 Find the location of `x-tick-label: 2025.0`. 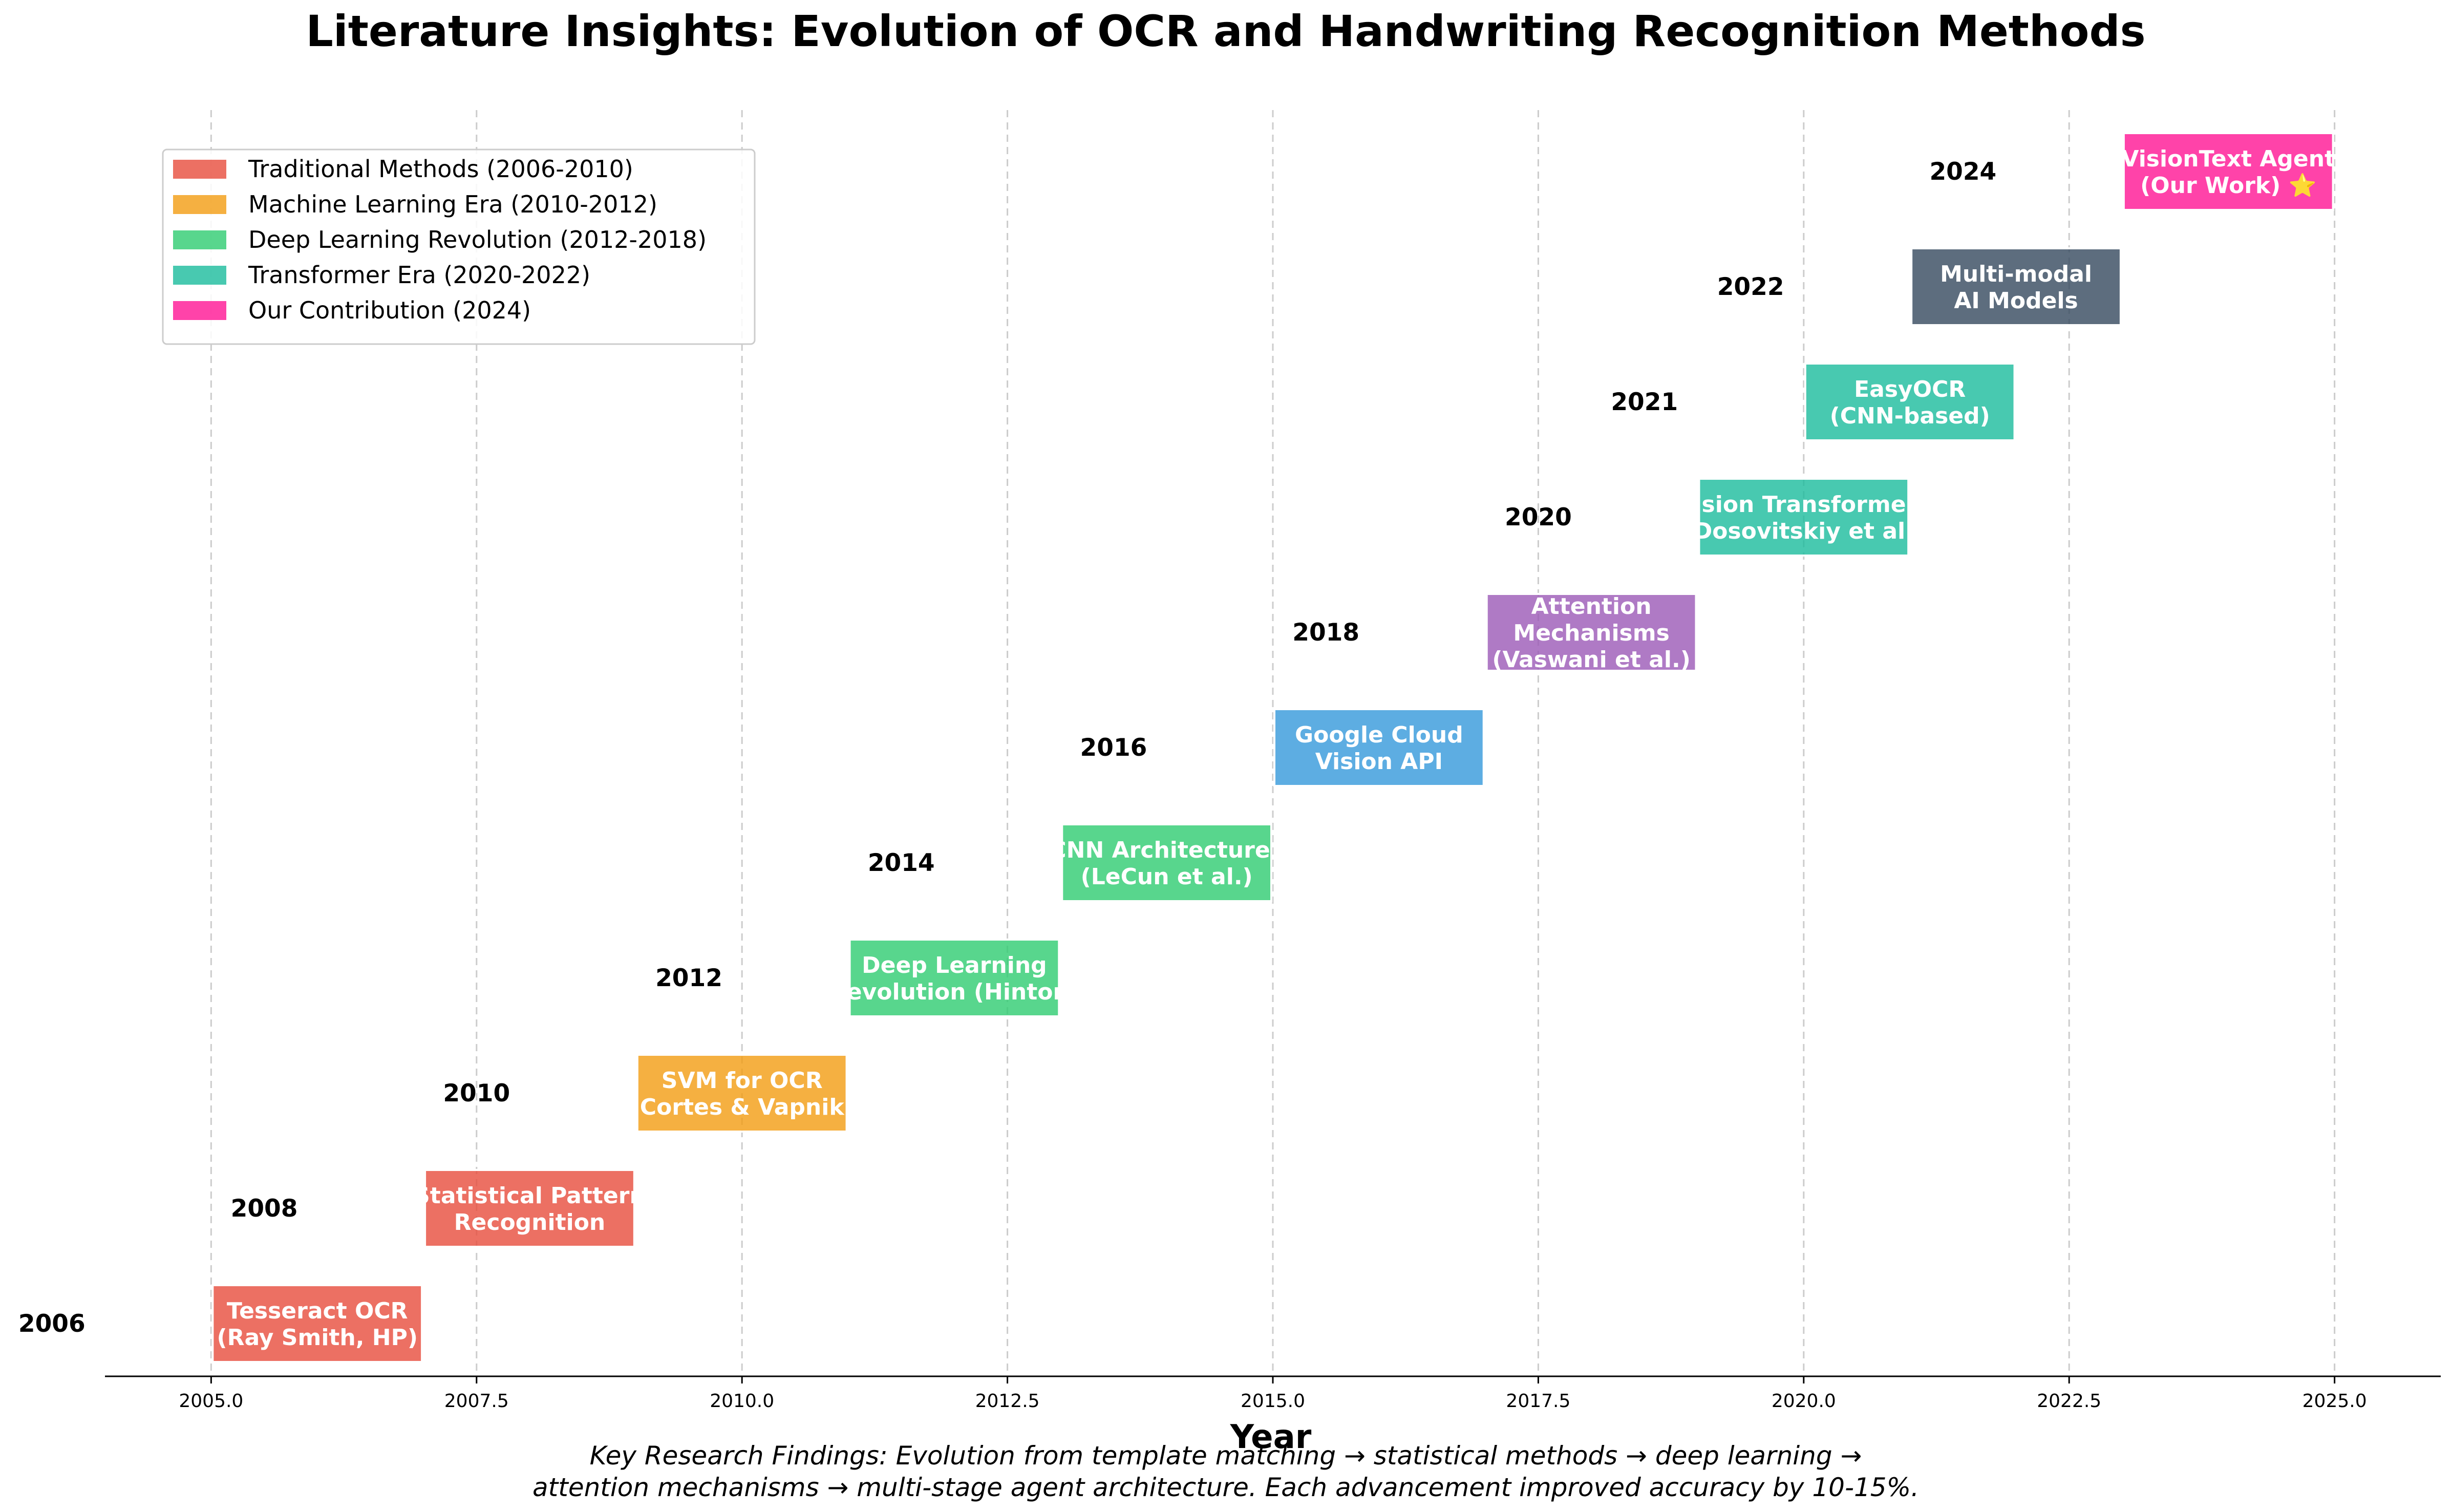

x-tick-label: 2025.0 is located at coordinates (2334, 1401).